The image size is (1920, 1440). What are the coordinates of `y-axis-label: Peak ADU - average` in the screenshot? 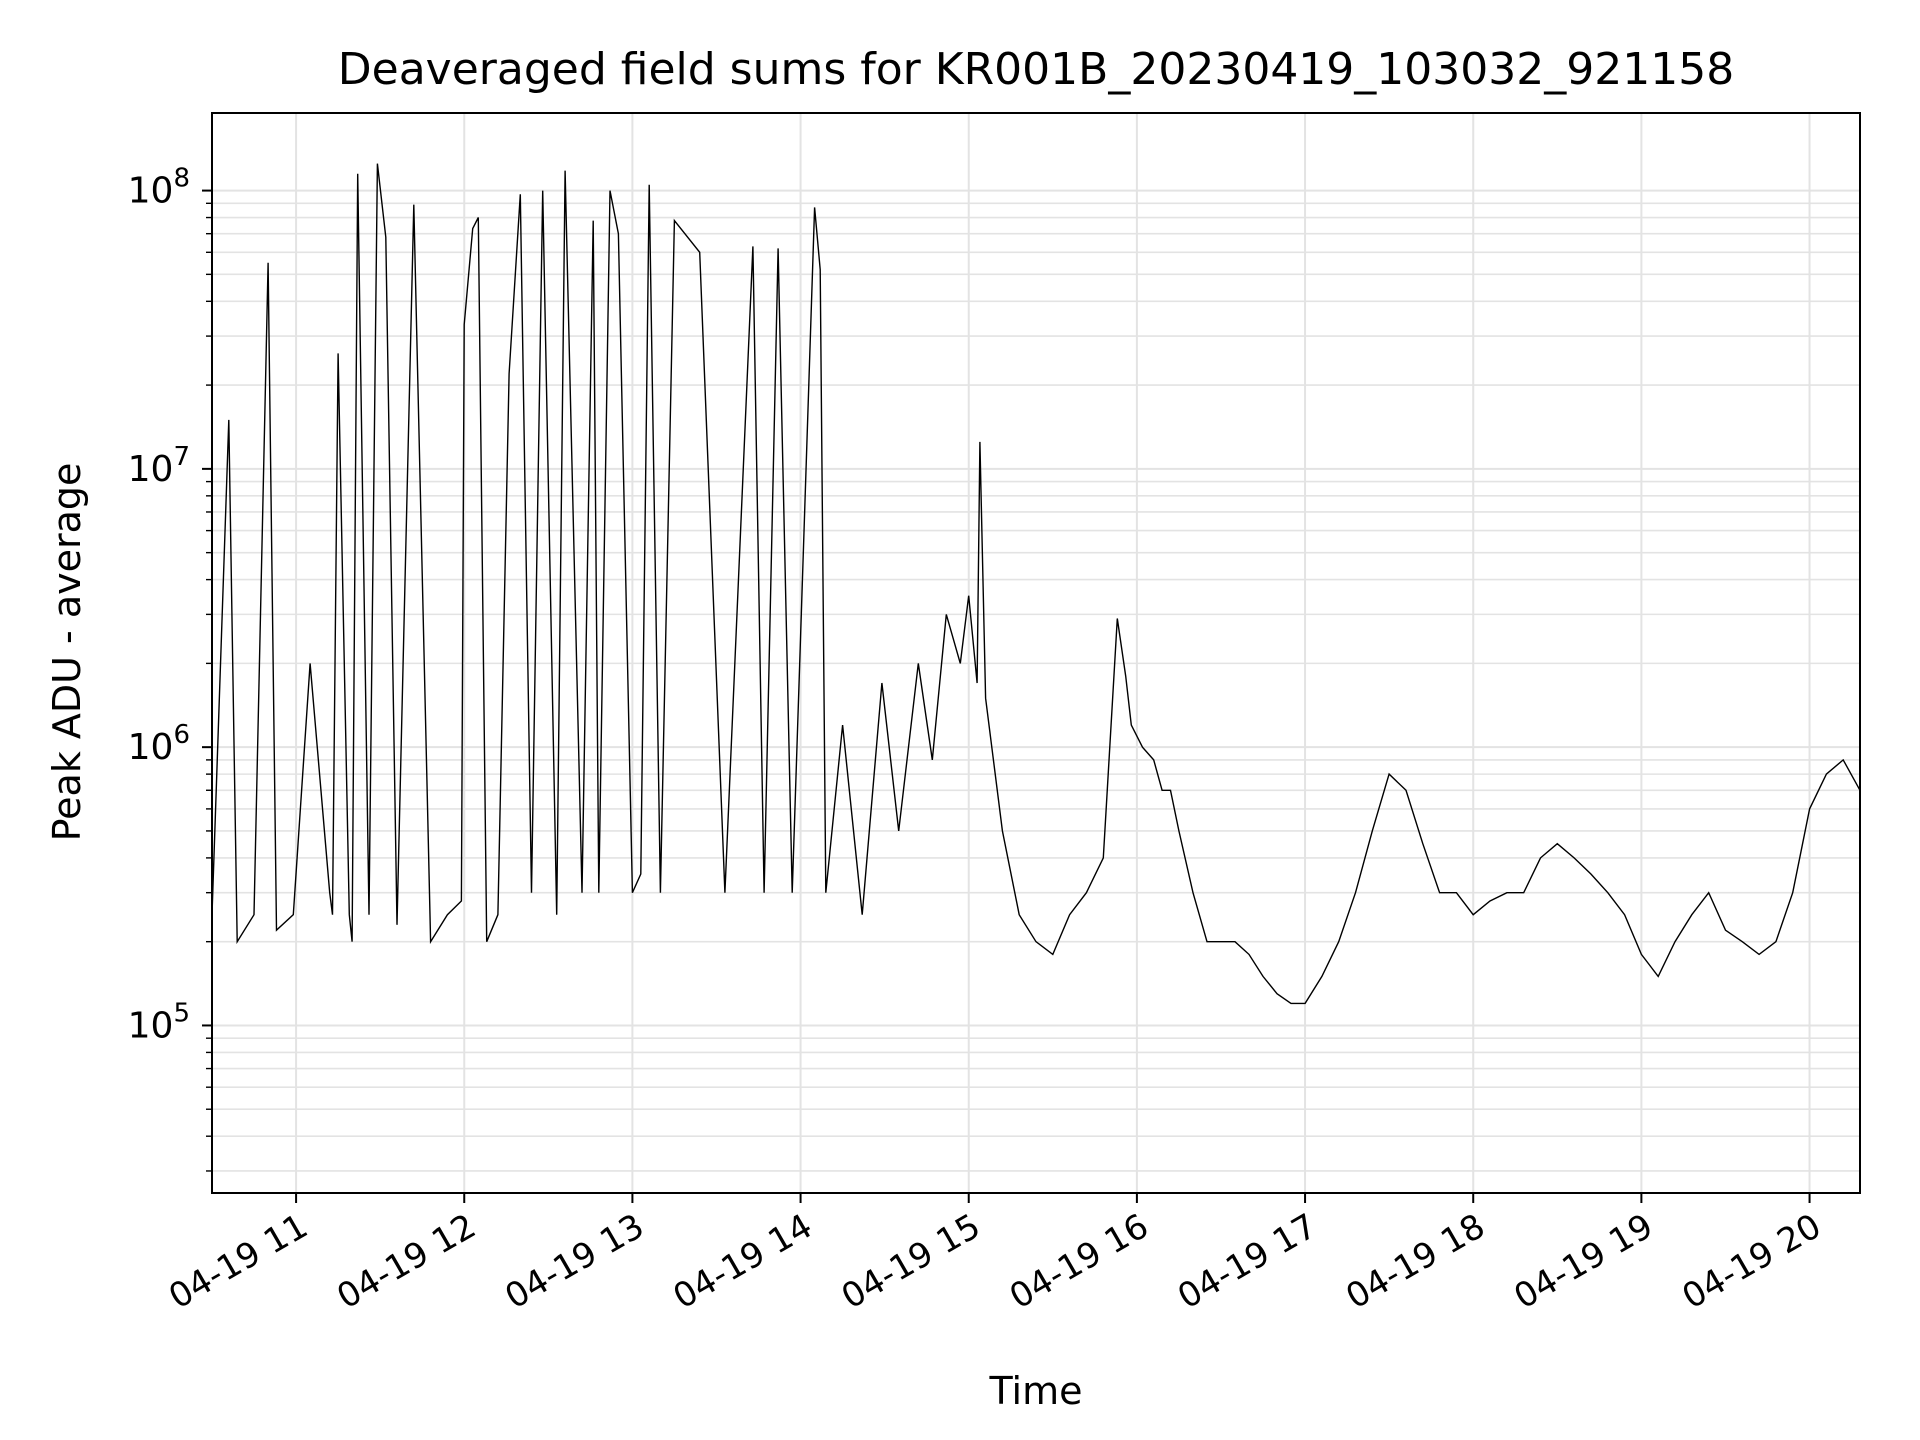 It's located at (67, 652).